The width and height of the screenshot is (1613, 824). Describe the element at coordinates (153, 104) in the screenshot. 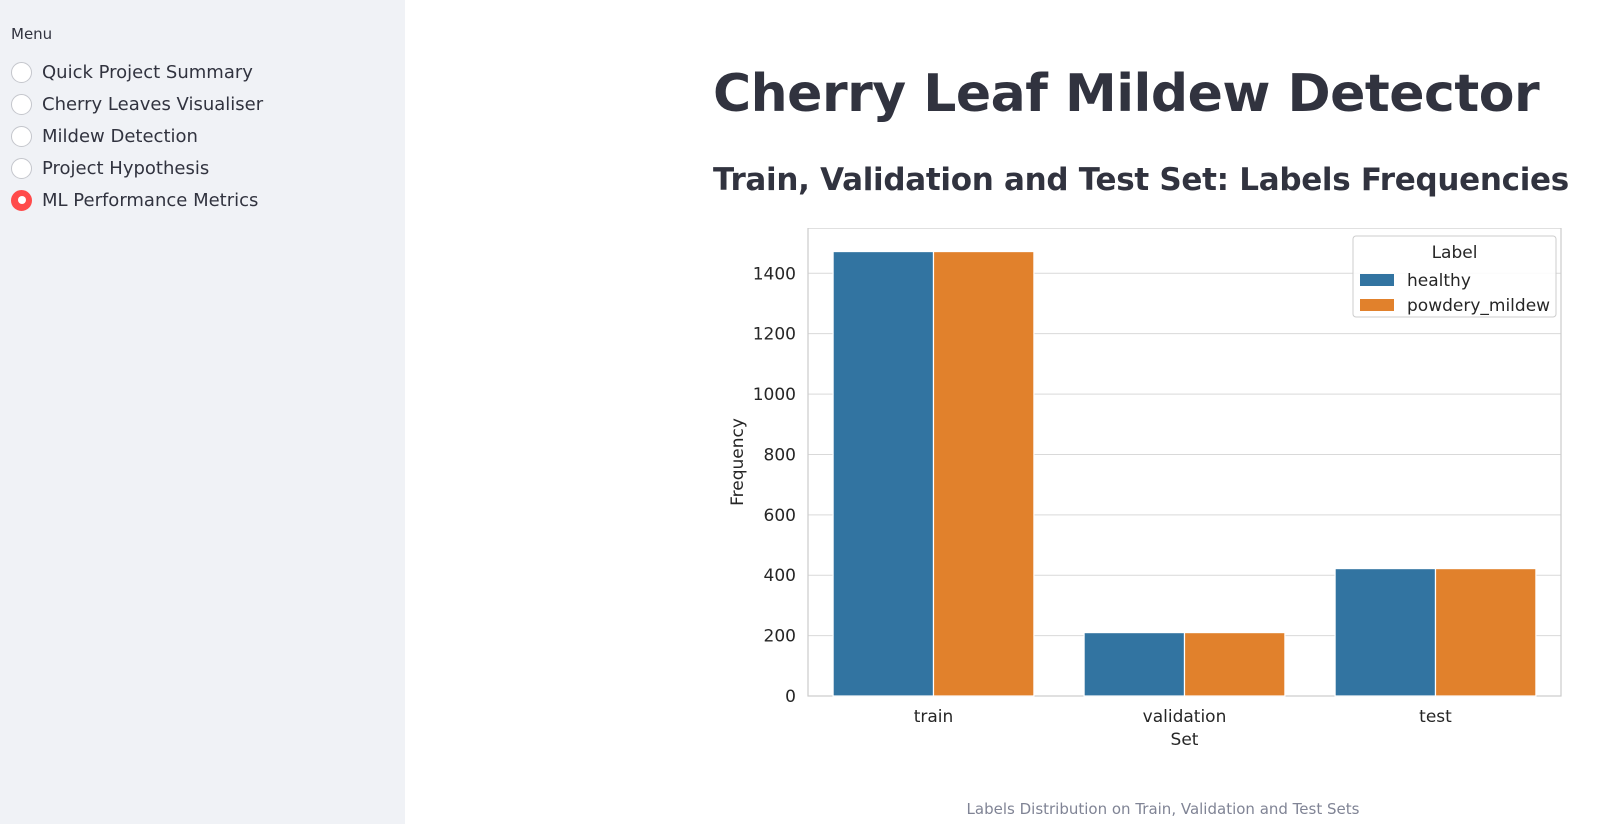

I see `menu-item-label: Cherry Leaves Visualiser` at that location.